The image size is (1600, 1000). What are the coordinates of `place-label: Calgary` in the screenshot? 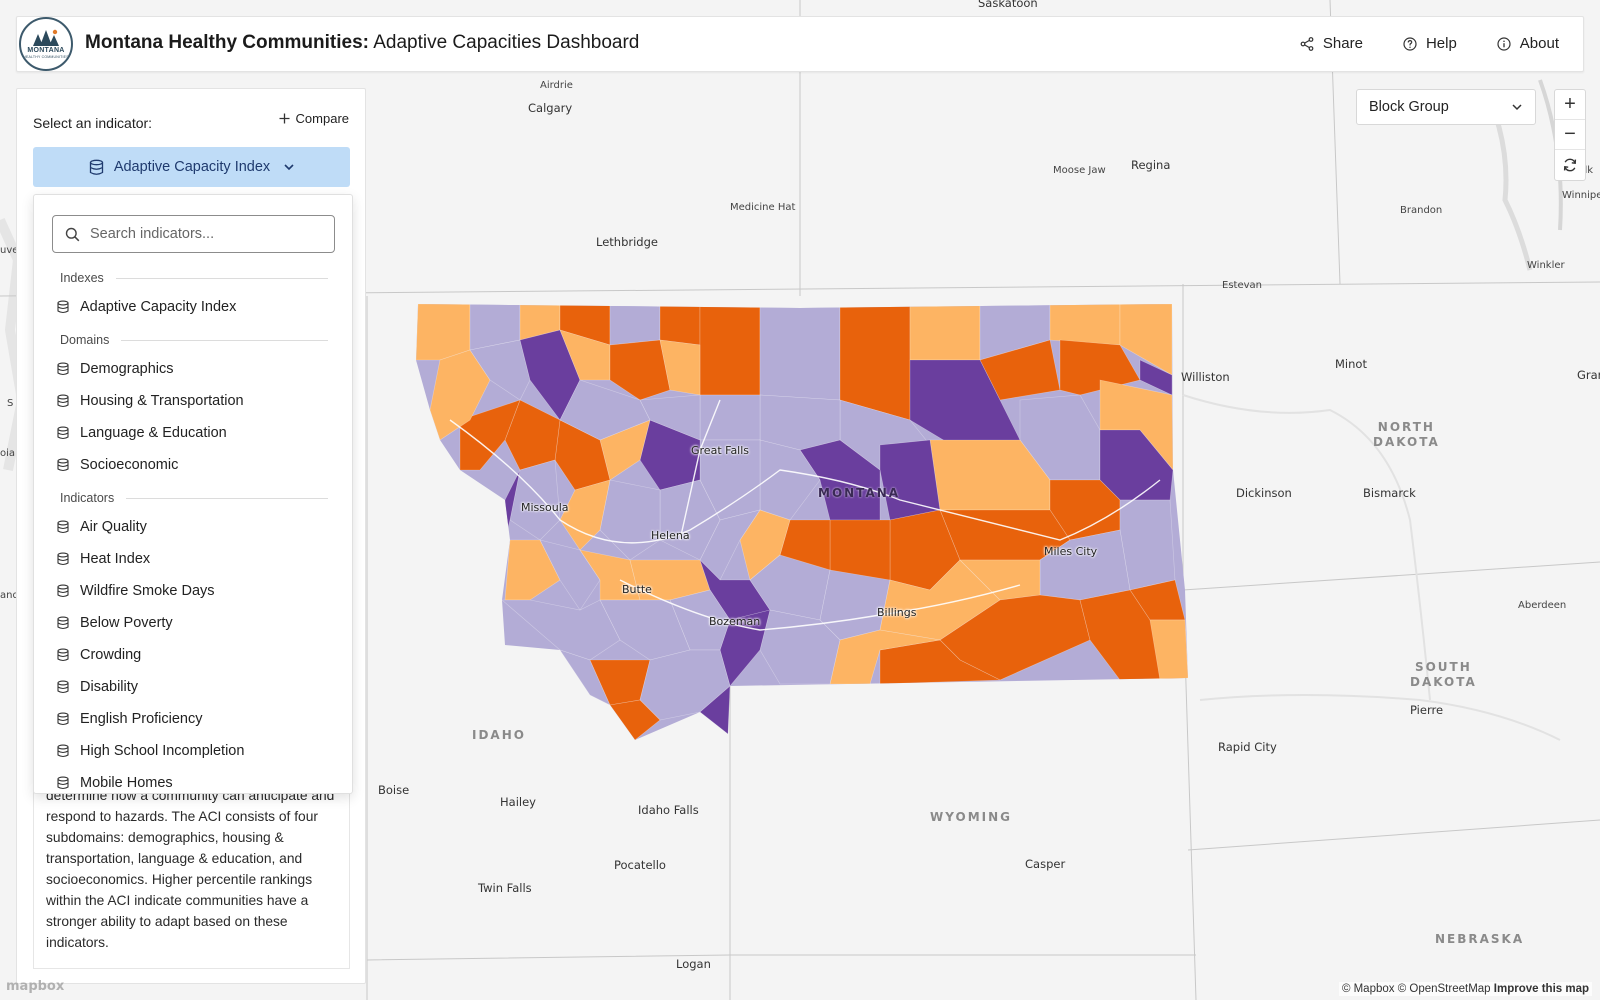 It's located at (550, 108).